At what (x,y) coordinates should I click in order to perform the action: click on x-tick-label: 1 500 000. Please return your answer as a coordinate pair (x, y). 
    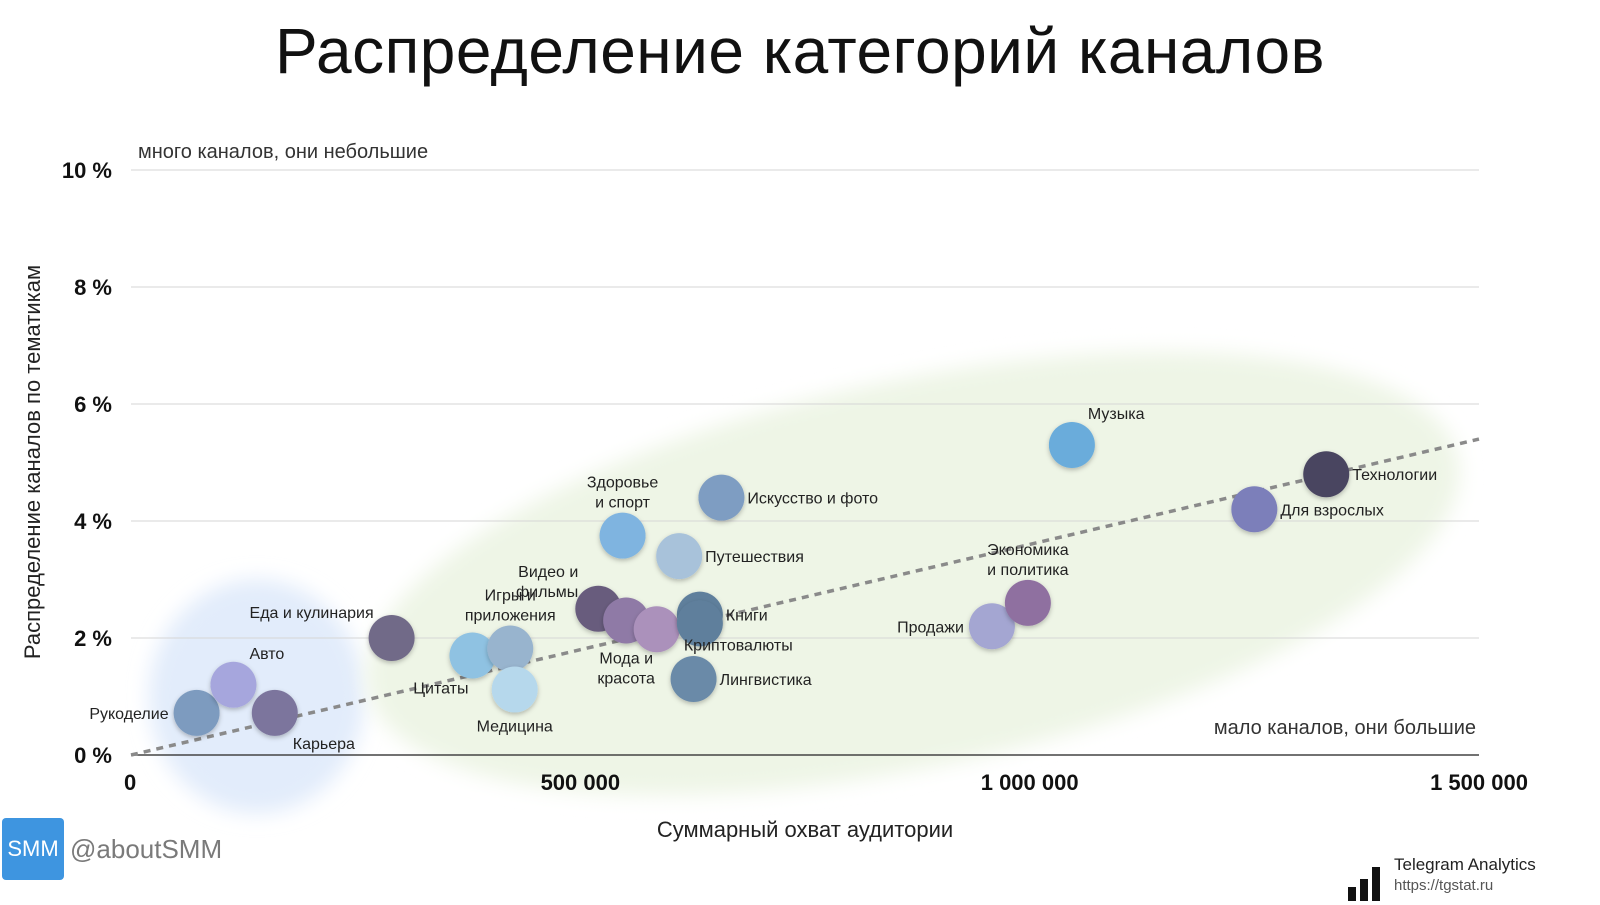
    Looking at the image, I should click on (1479, 782).